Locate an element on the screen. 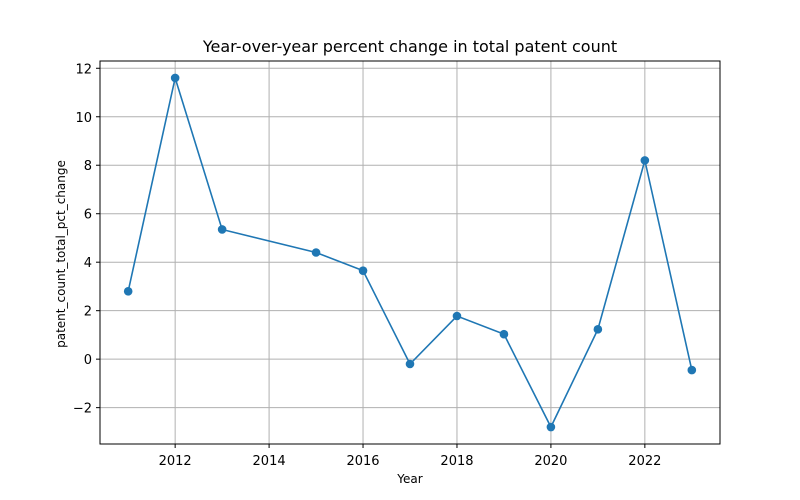  y-tick-label: 2 is located at coordinates (88, 312).